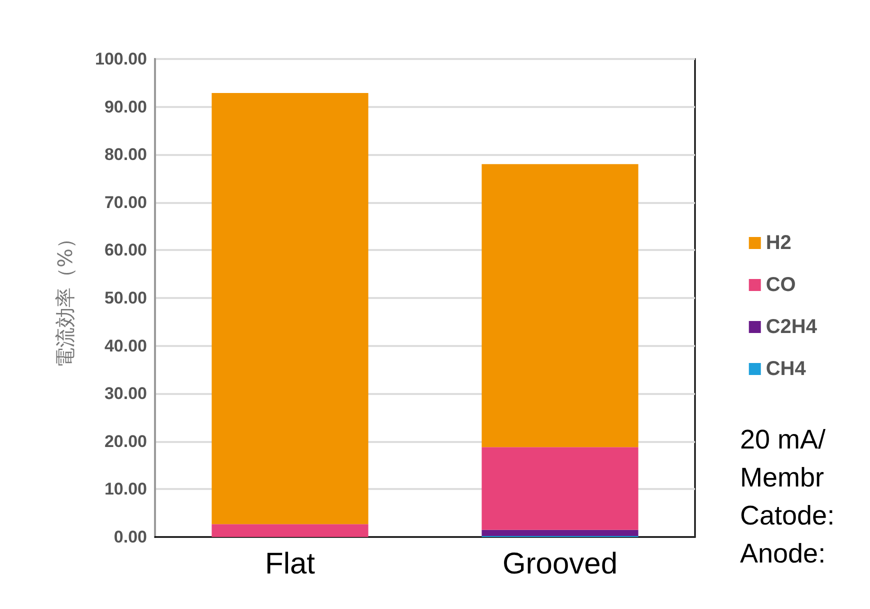 This screenshot has height=609, width=870. Describe the element at coordinates (130, 537) in the screenshot. I see `y-tick-label: 0.00` at that location.